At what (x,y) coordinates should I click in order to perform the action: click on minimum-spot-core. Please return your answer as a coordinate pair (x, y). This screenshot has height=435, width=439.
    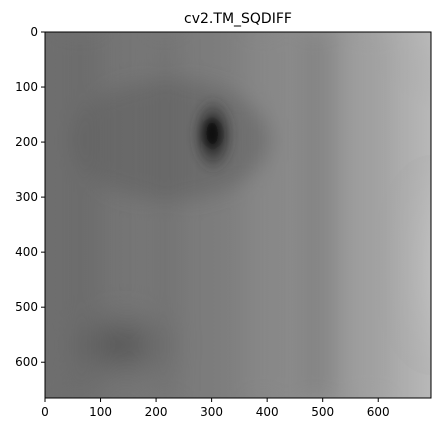
    Looking at the image, I should click on (212, 133).